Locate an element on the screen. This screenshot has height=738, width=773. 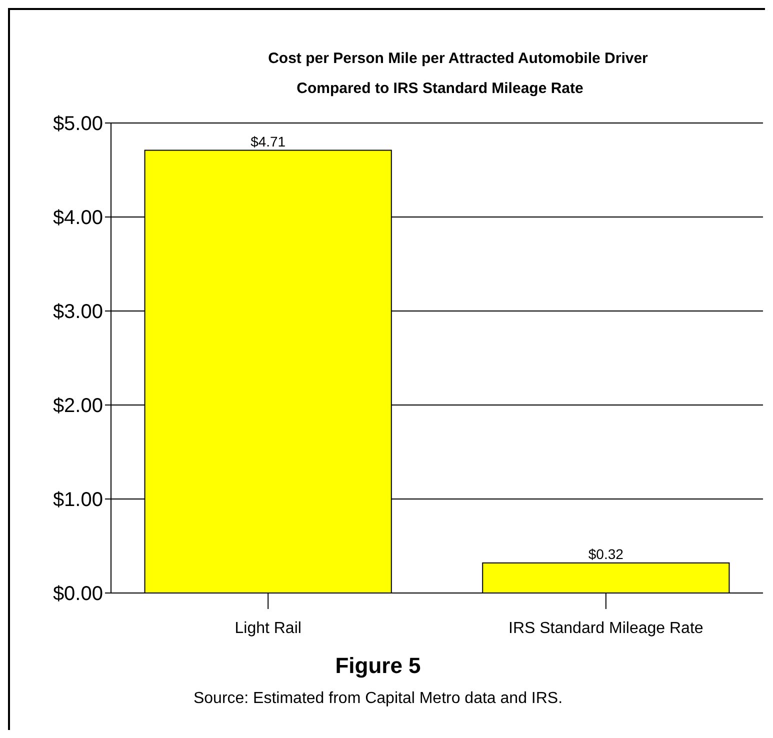
source-note: Source: Estimated from Capital Metro data and IRS. is located at coordinates (378, 698).